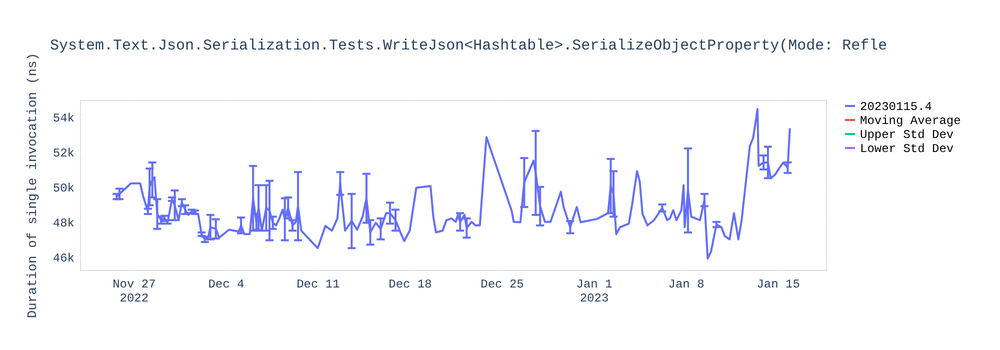 This screenshot has width=1000, height=350. Describe the element at coordinates (63, 223) in the screenshot. I see `y-tick-label: 48k` at that location.